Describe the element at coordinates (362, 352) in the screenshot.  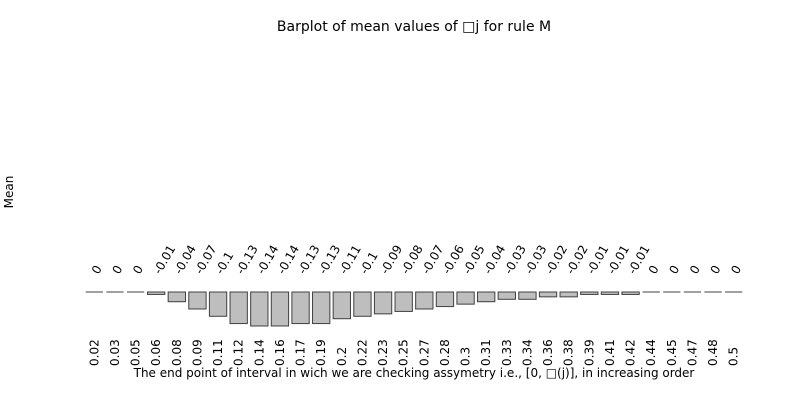
I see `x-tick-label: 0.22` at that location.